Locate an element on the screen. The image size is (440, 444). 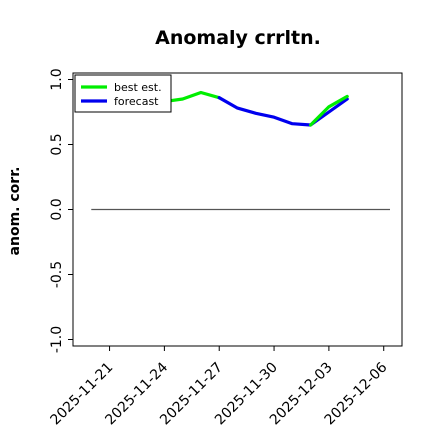
legend-label: best est. is located at coordinates (138, 87).